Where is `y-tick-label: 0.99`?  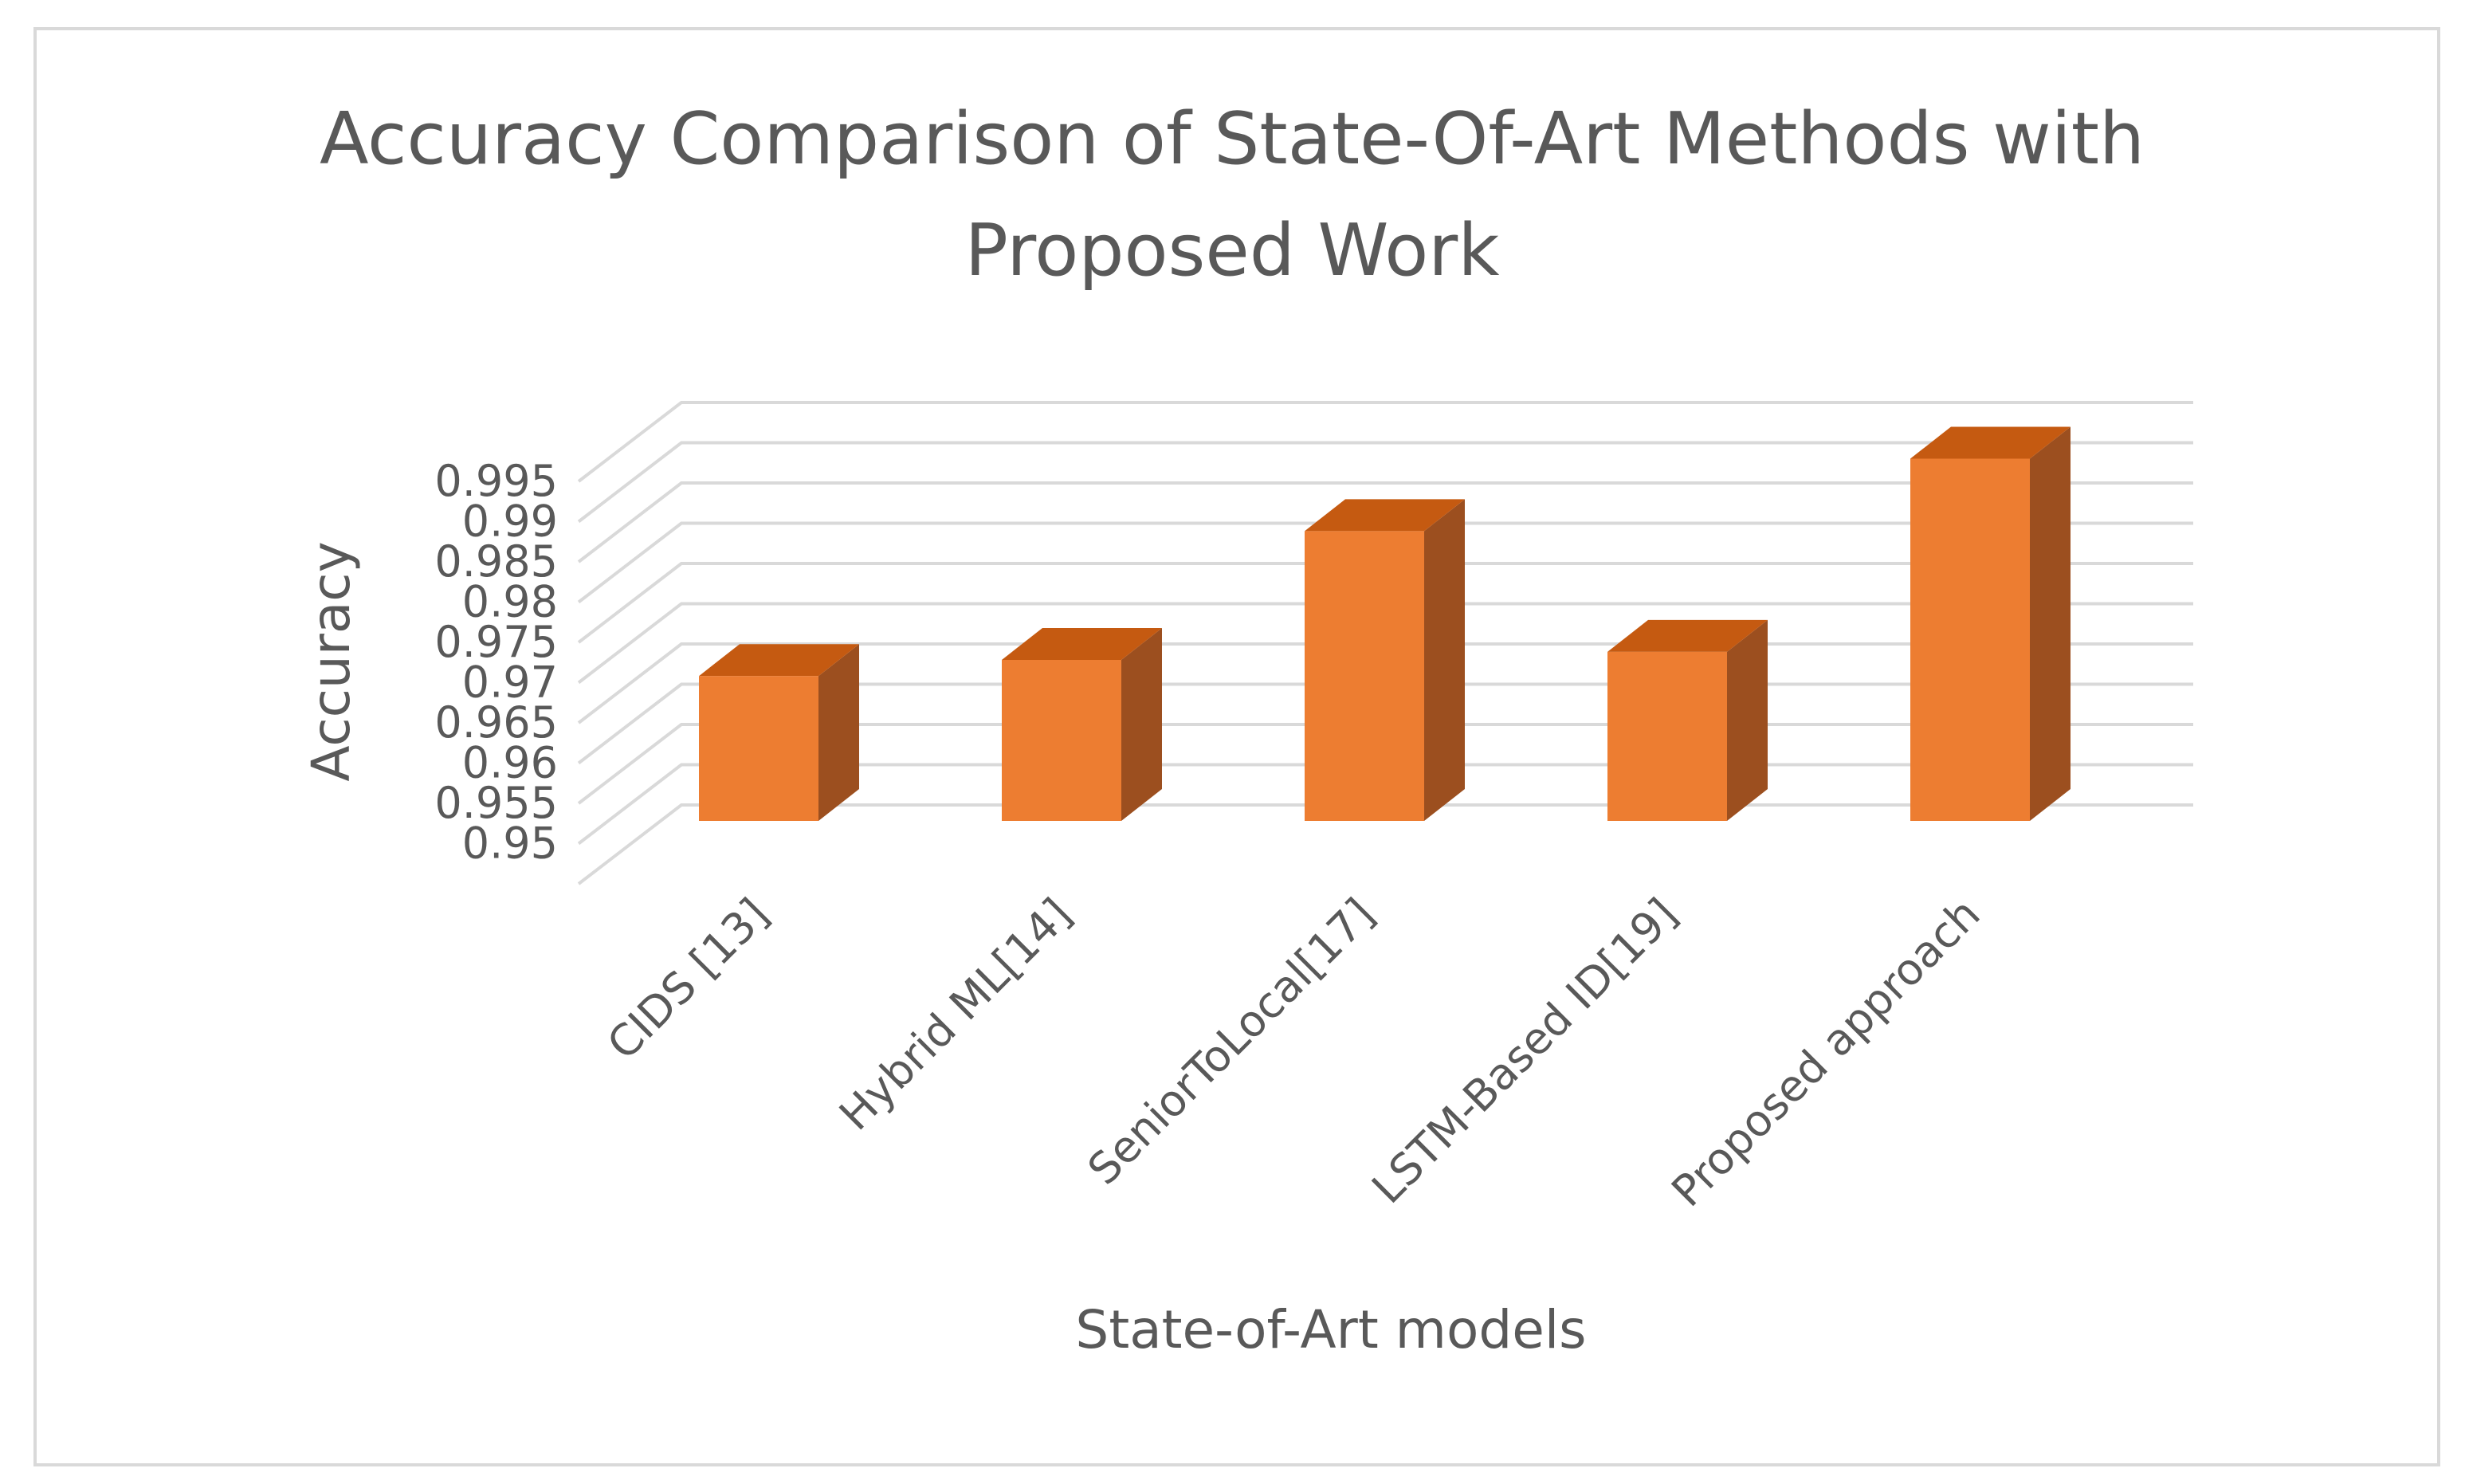 y-tick-label: 0.99 is located at coordinates (510, 522).